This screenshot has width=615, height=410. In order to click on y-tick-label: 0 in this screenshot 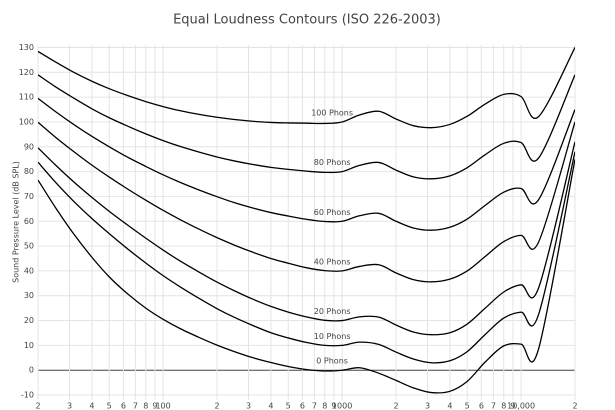, I will do `click(31, 370)`.